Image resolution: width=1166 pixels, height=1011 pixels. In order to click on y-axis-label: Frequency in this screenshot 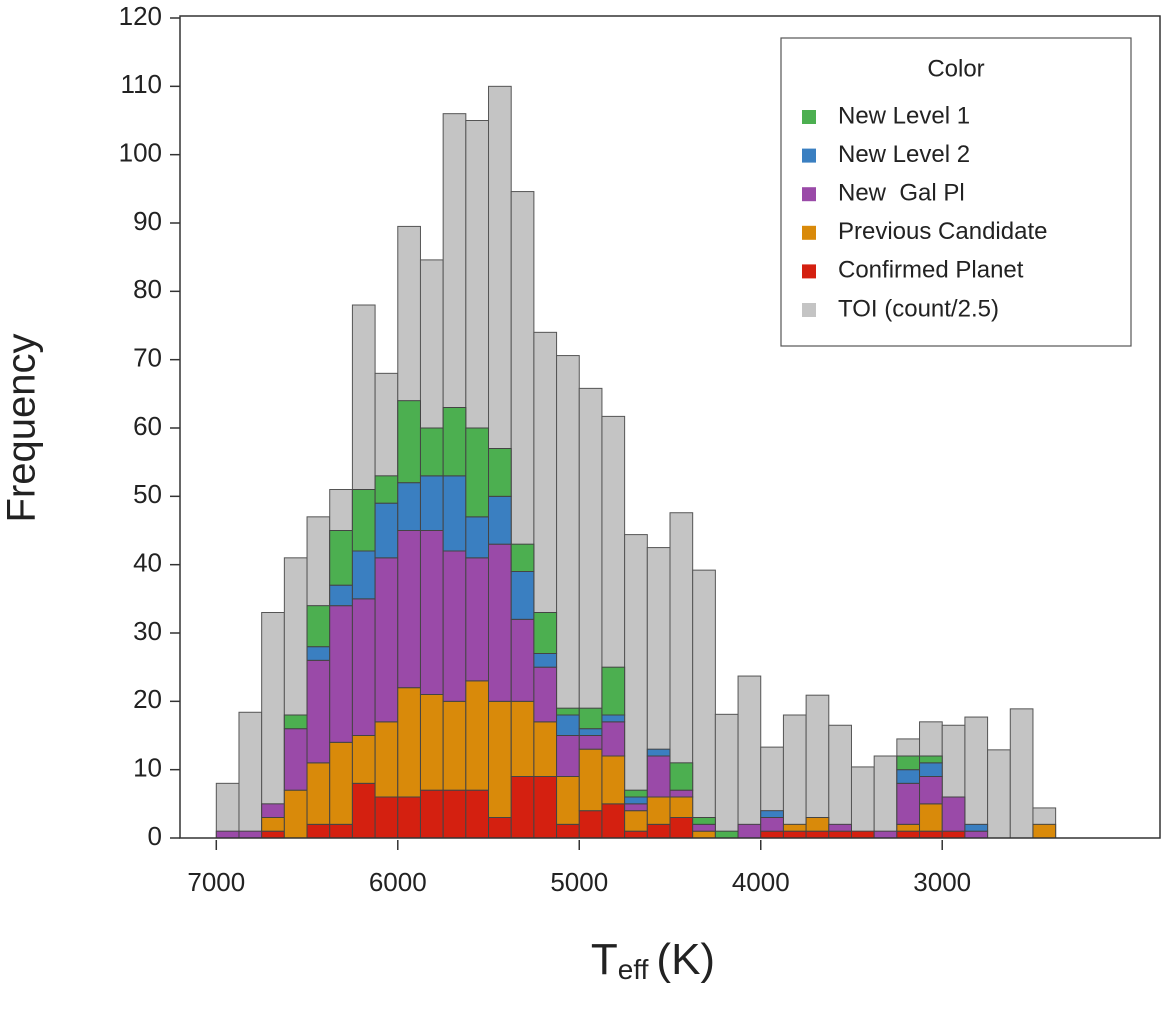, I will do `click(22, 428)`.